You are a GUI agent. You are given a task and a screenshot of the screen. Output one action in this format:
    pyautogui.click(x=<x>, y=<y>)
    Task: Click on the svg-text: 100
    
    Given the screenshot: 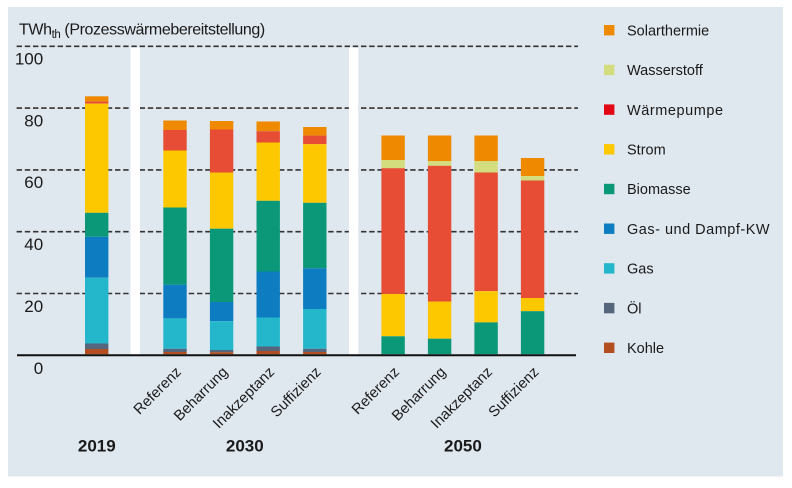 What is the action you would take?
    pyautogui.click(x=29, y=59)
    